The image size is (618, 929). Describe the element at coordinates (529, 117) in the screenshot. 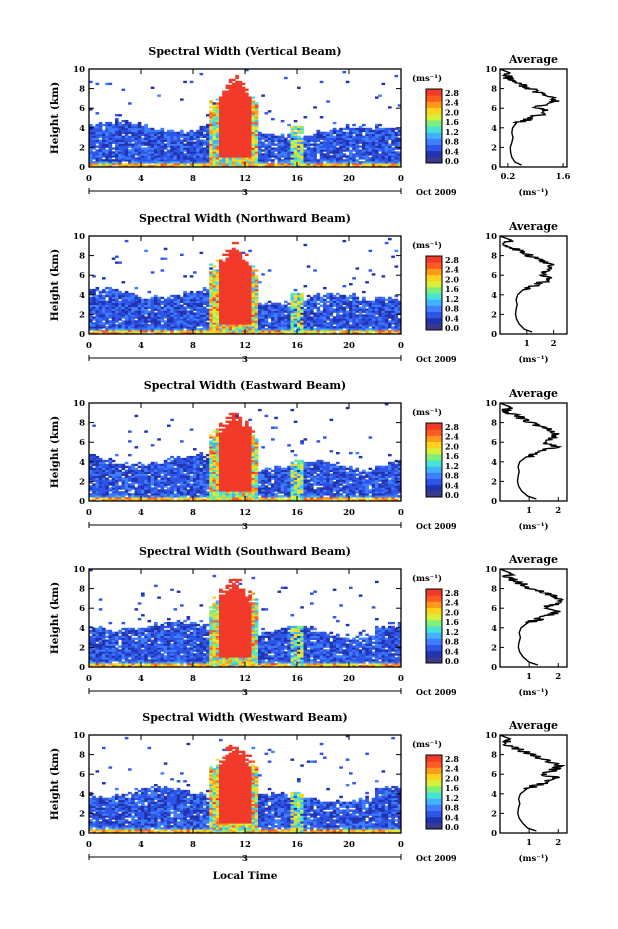

I see `avg-profile-line` at that location.